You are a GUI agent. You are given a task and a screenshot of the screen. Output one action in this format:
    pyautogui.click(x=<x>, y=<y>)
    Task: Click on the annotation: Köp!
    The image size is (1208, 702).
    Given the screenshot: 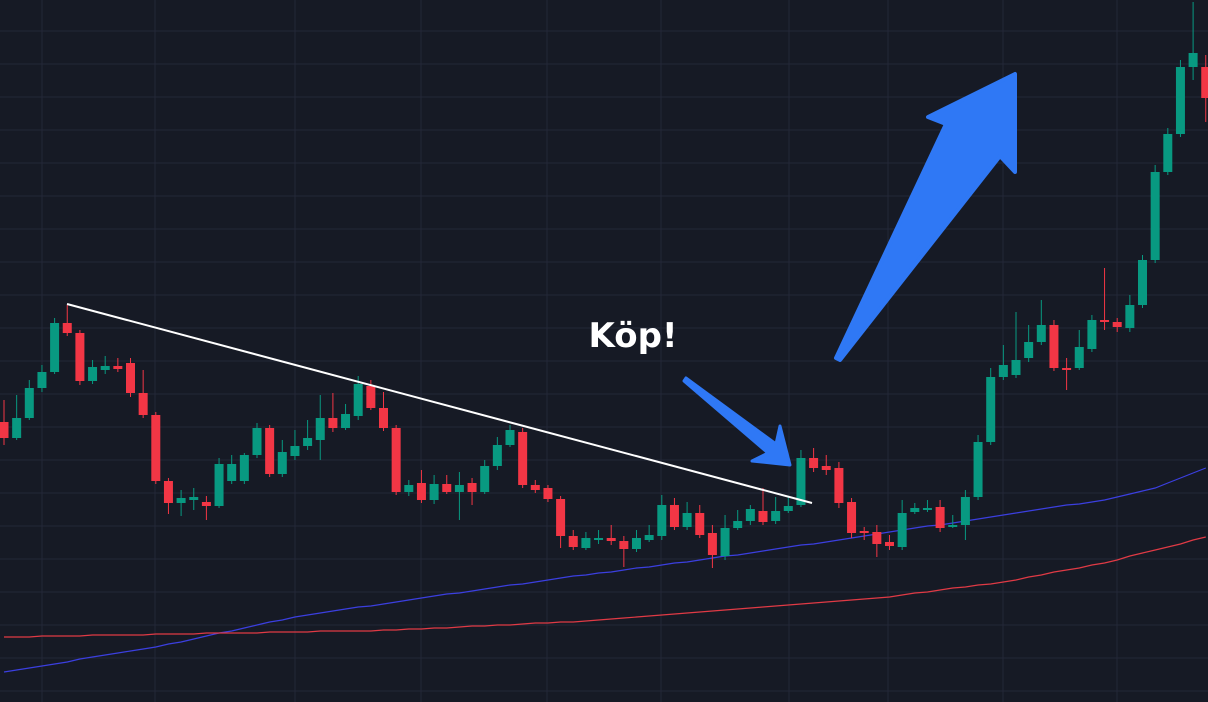 What is the action you would take?
    pyautogui.click(x=633, y=336)
    